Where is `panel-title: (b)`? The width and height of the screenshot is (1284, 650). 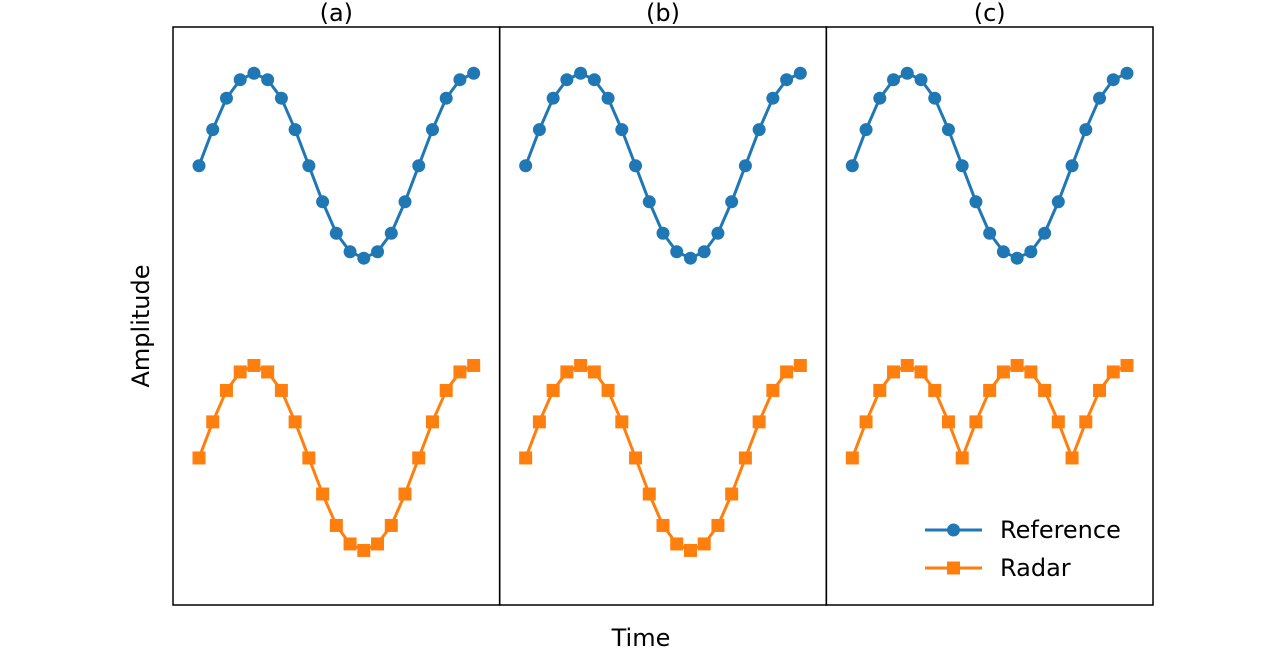
panel-title: (b) is located at coordinates (663, 13).